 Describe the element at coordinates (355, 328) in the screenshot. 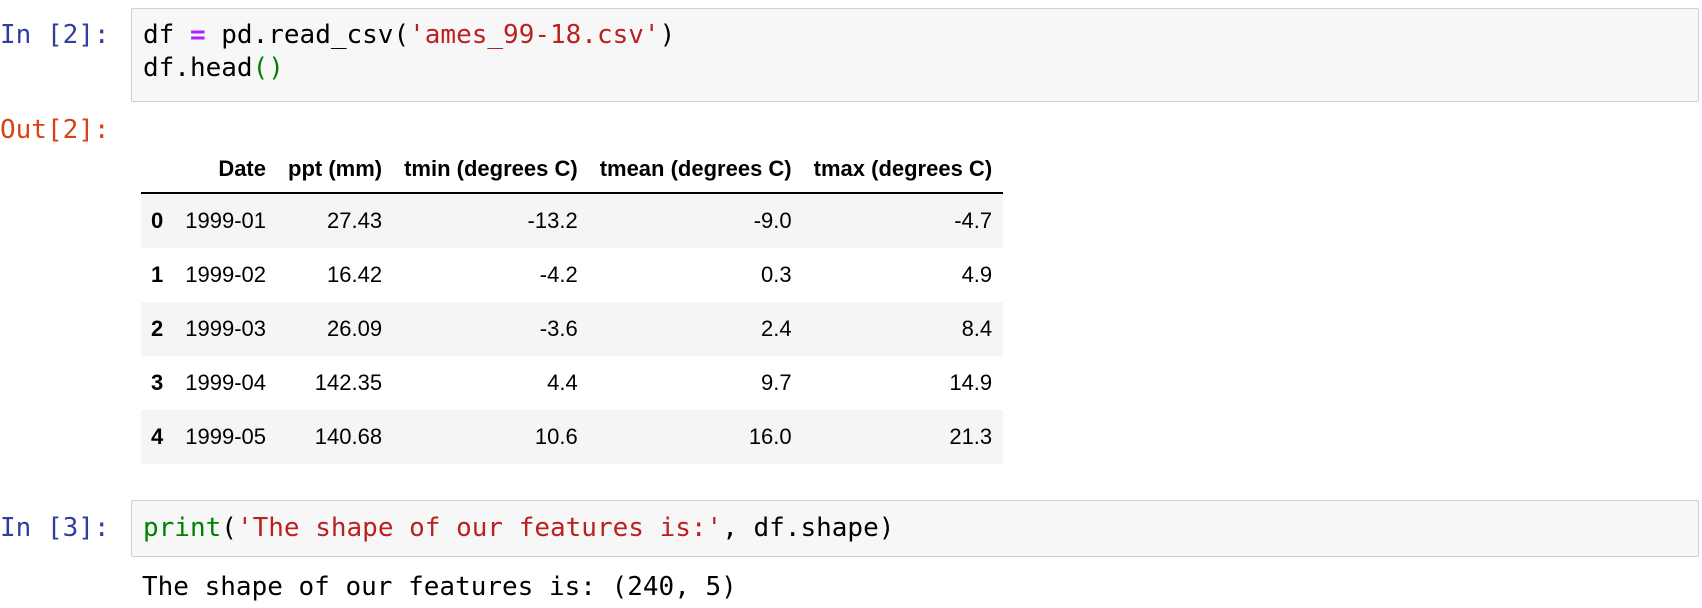

I see `cell-ppt: 26.09` at that location.